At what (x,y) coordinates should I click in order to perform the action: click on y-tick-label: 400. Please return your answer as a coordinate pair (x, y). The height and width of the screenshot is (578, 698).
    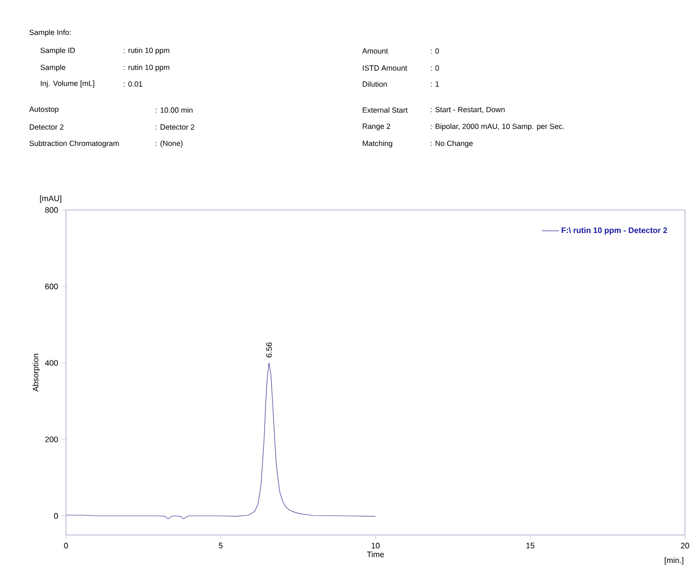
    Looking at the image, I should click on (51, 363).